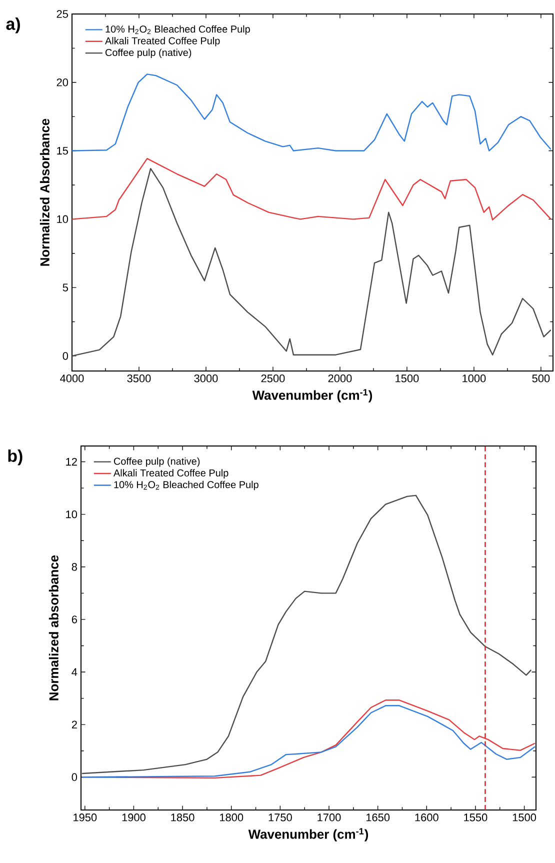 Image resolution: width=555 pixels, height=863 pixels. What do you see at coordinates (74, 724) in the screenshot?
I see `y-tick-label: 2` at bounding box center [74, 724].